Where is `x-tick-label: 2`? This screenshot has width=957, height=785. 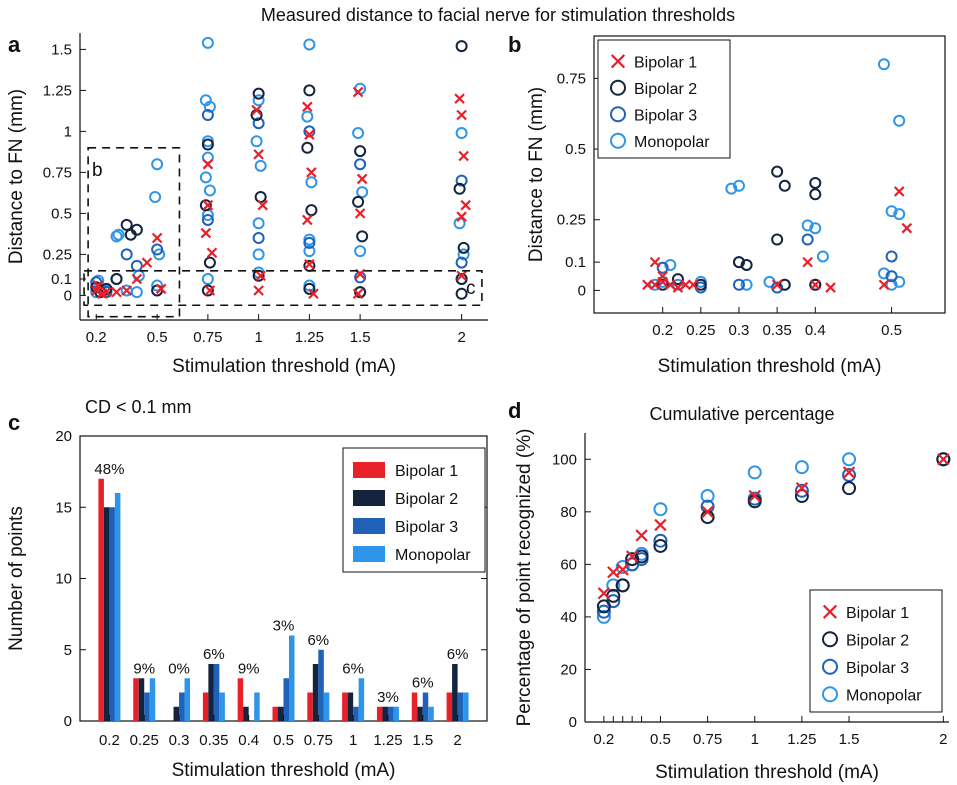
x-tick-label: 2 is located at coordinates (461, 337).